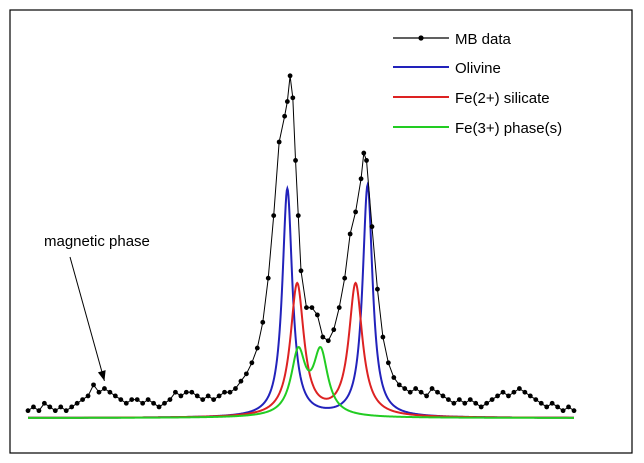  What do you see at coordinates (508, 128) in the screenshot?
I see `legend-label-fe3-phases: Fe(3+) phase(s)` at bounding box center [508, 128].